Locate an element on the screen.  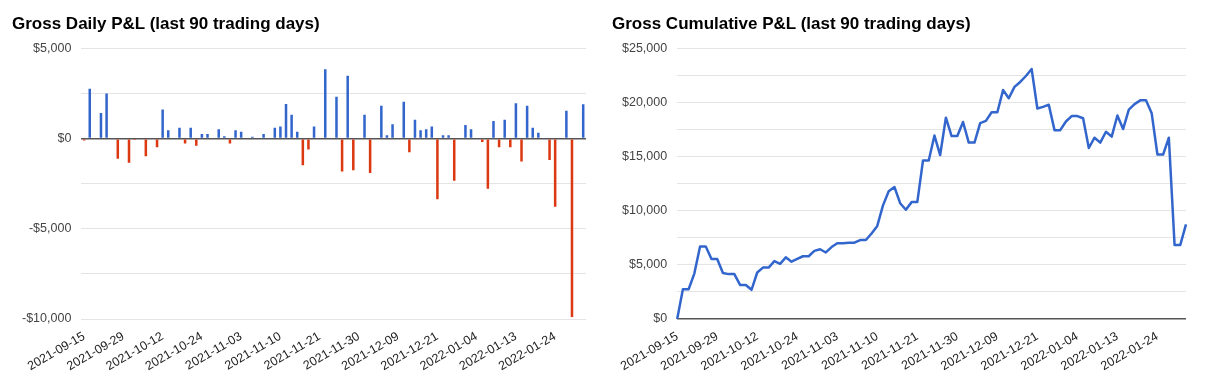
y-tick-label: $20,000 is located at coordinates (645, 101).